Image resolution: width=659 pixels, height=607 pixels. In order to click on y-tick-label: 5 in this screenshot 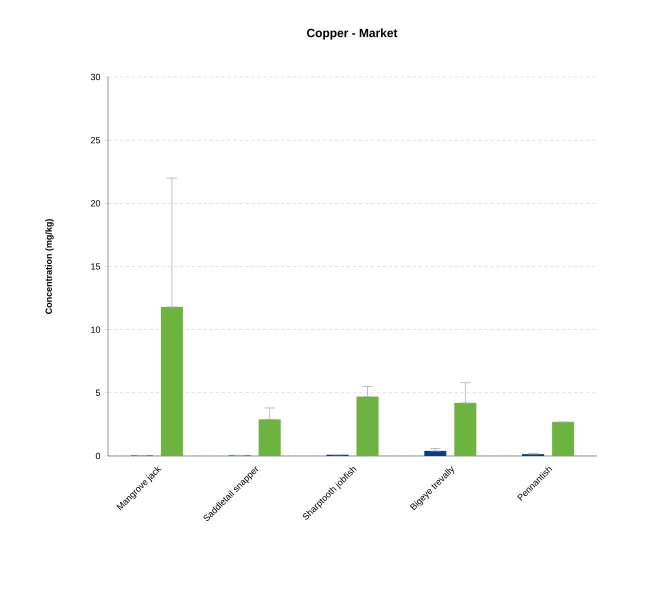, I will do `click(98, 393)`.